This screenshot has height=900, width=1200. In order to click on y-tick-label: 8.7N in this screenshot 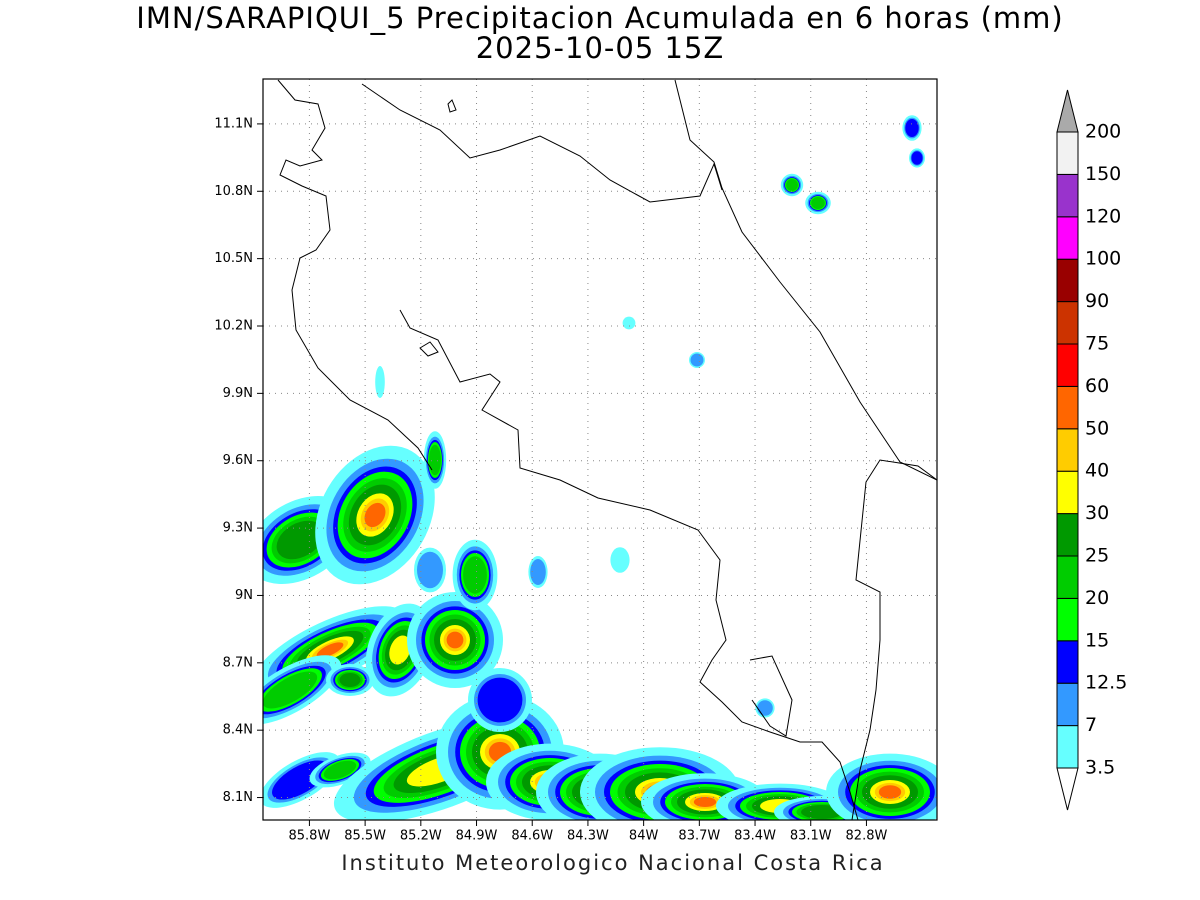, I will do `click(238, 662)`.